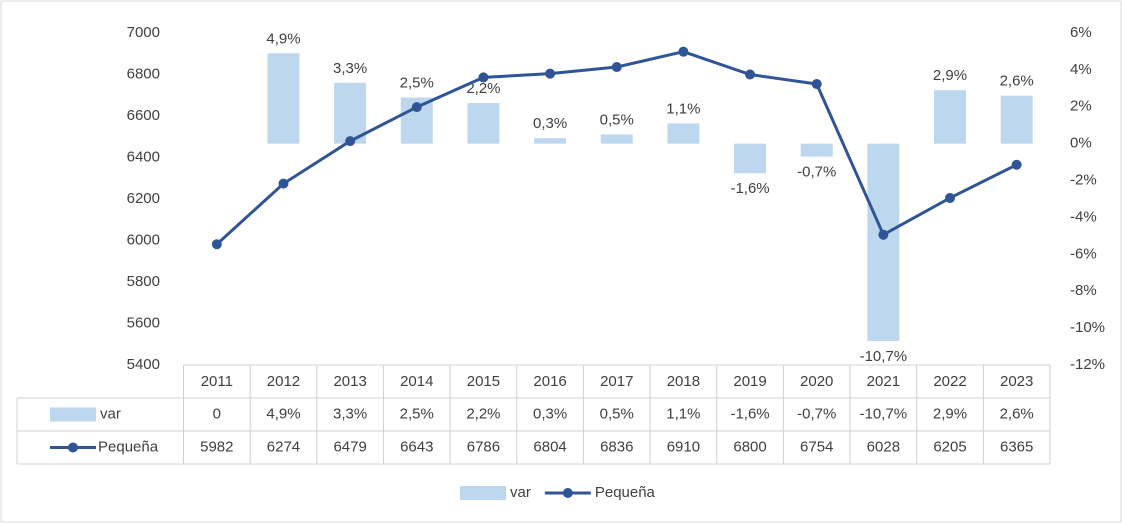  I want to click on data-label: 0,5%, so click(617, 119).